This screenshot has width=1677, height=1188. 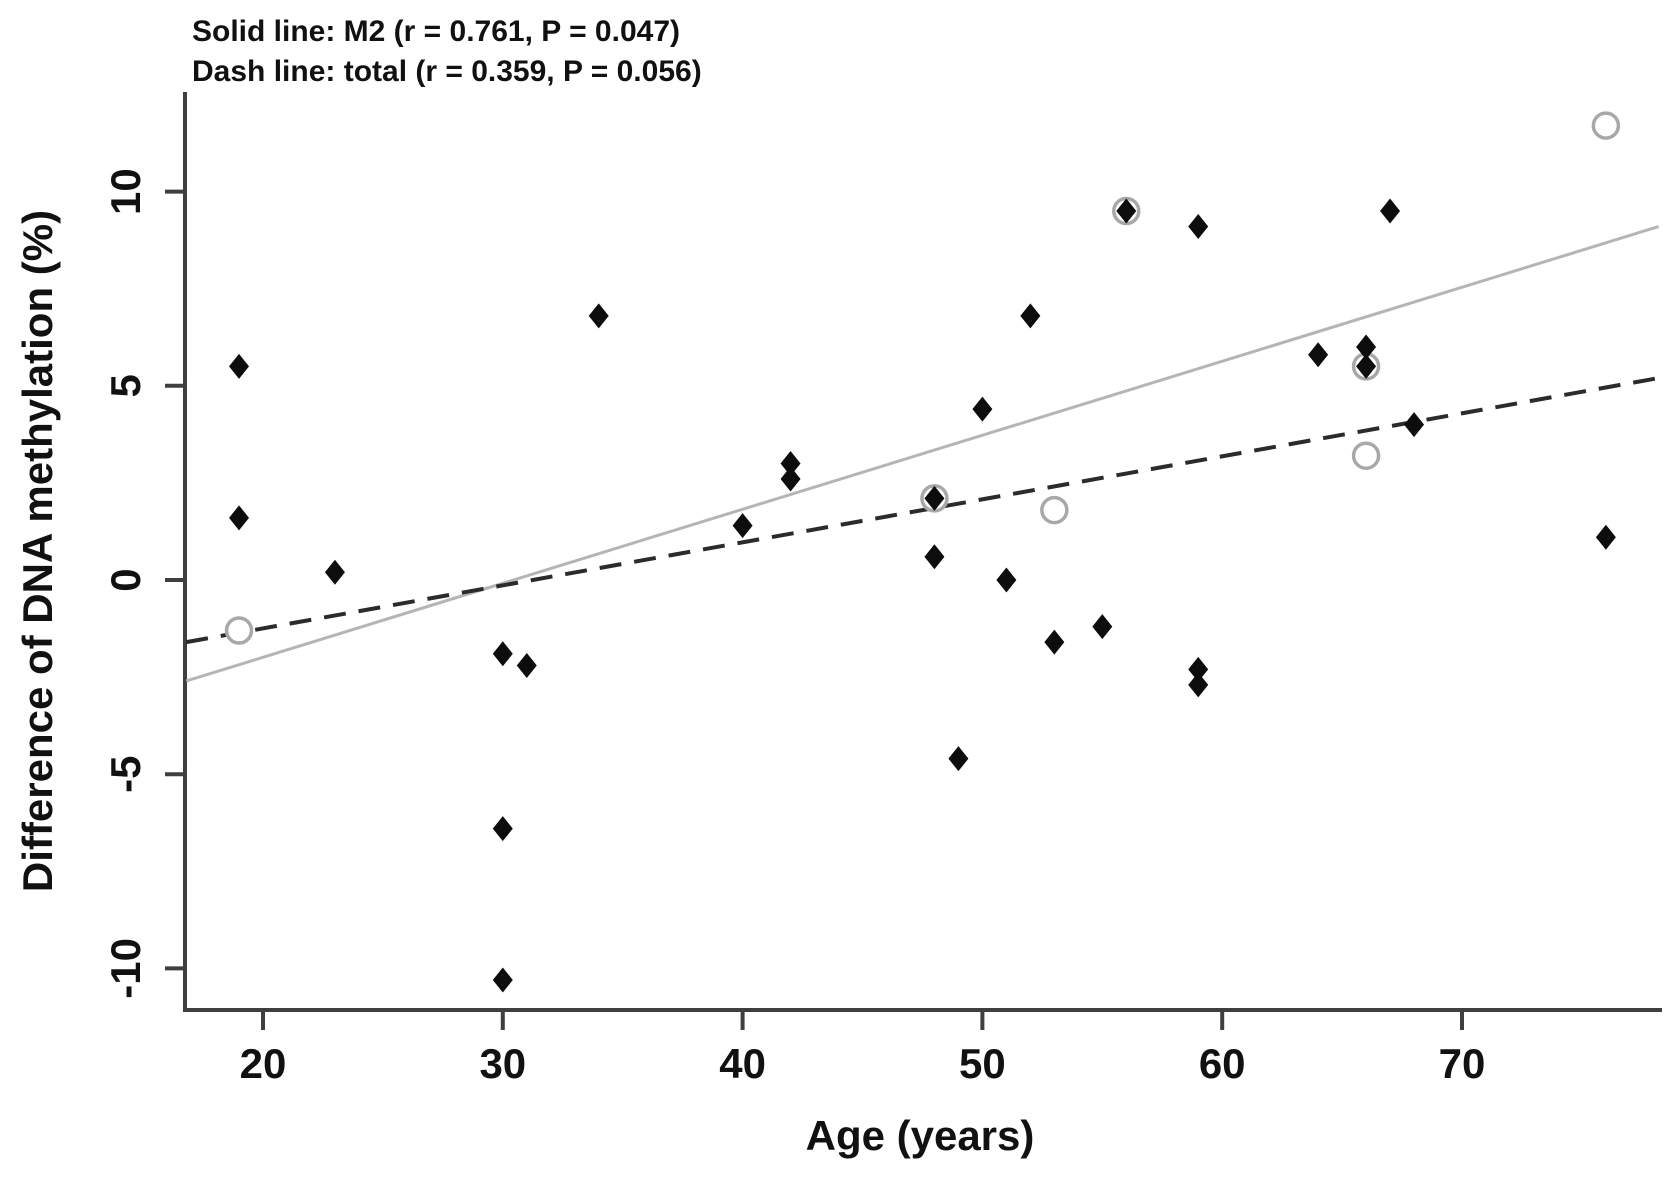 What do you see at coordinates (125, 774) in the screenshot?
I see `y-tick-label: -5` at bounding box center [125, 774].